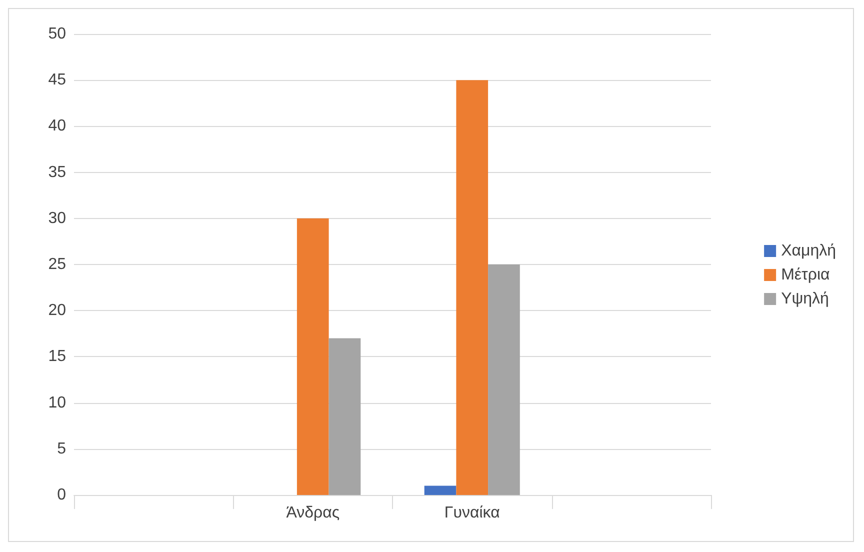 The width and height of the screenshot is (864, 552). I want to click on x-tick-label: Γυναίκα, so click(472, 513).